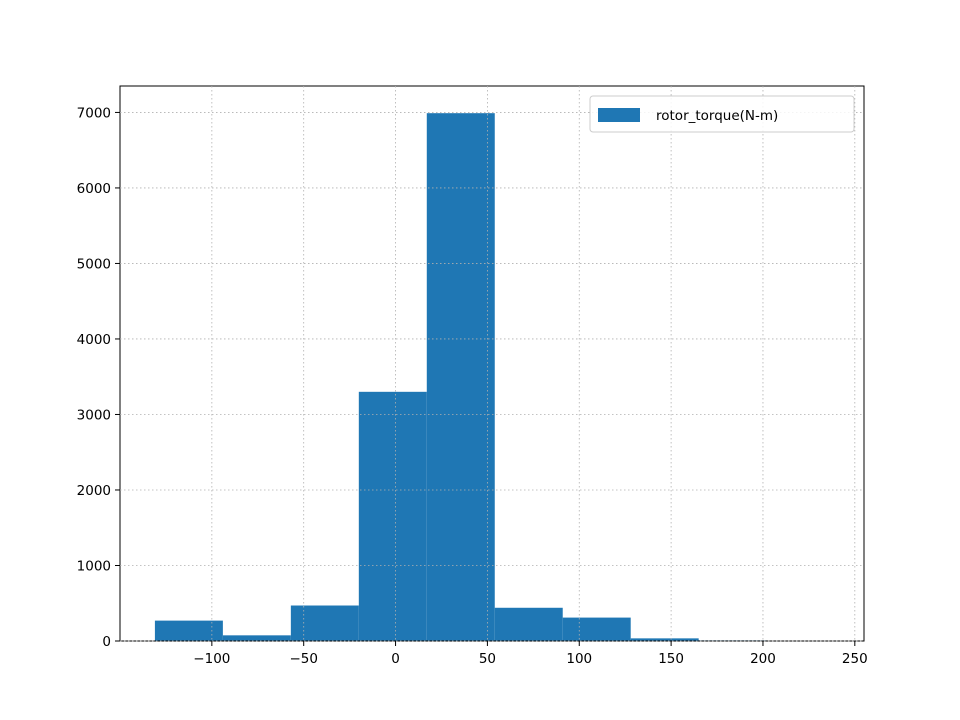 This screenshot has height=720, width=960. Describe the element at coordinates (94, 113) in the screenshot. I see `y-tick-label: 7000` at that location.